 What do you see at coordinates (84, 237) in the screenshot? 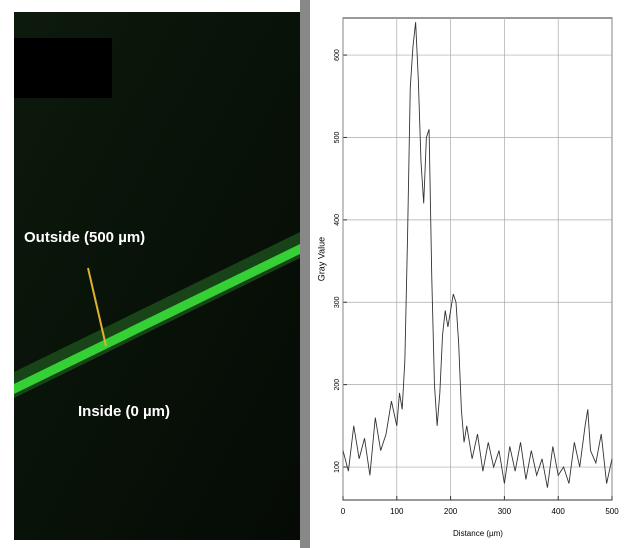
I see `annotation: Outside (500 µm)` at bounding box center [84, 237].